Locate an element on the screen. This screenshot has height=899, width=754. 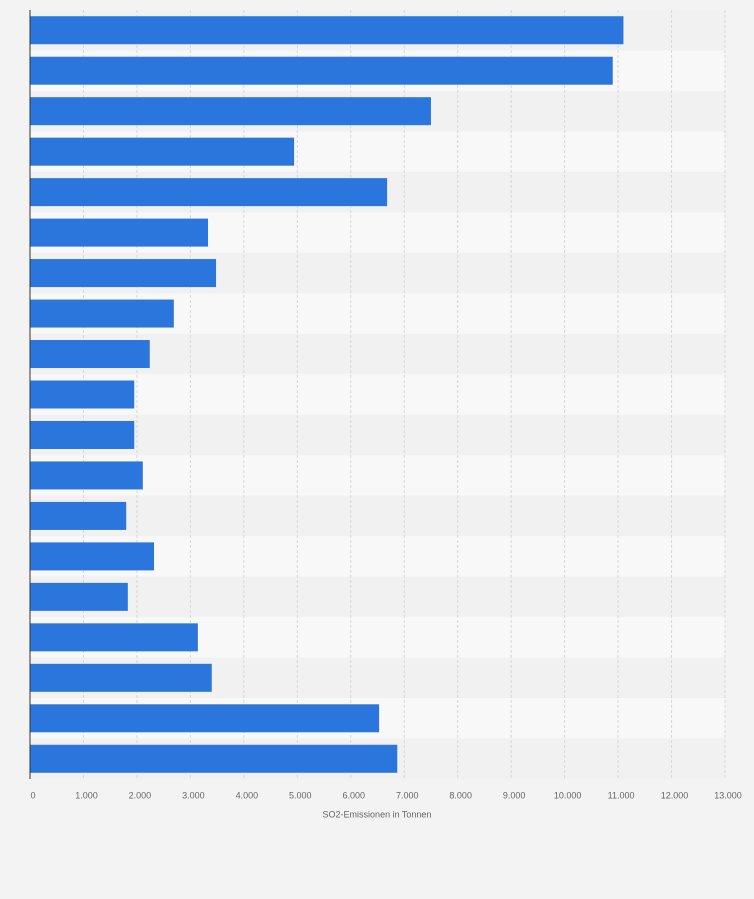
x-tick-label: 9.000 is located at coordinates (514, 795).